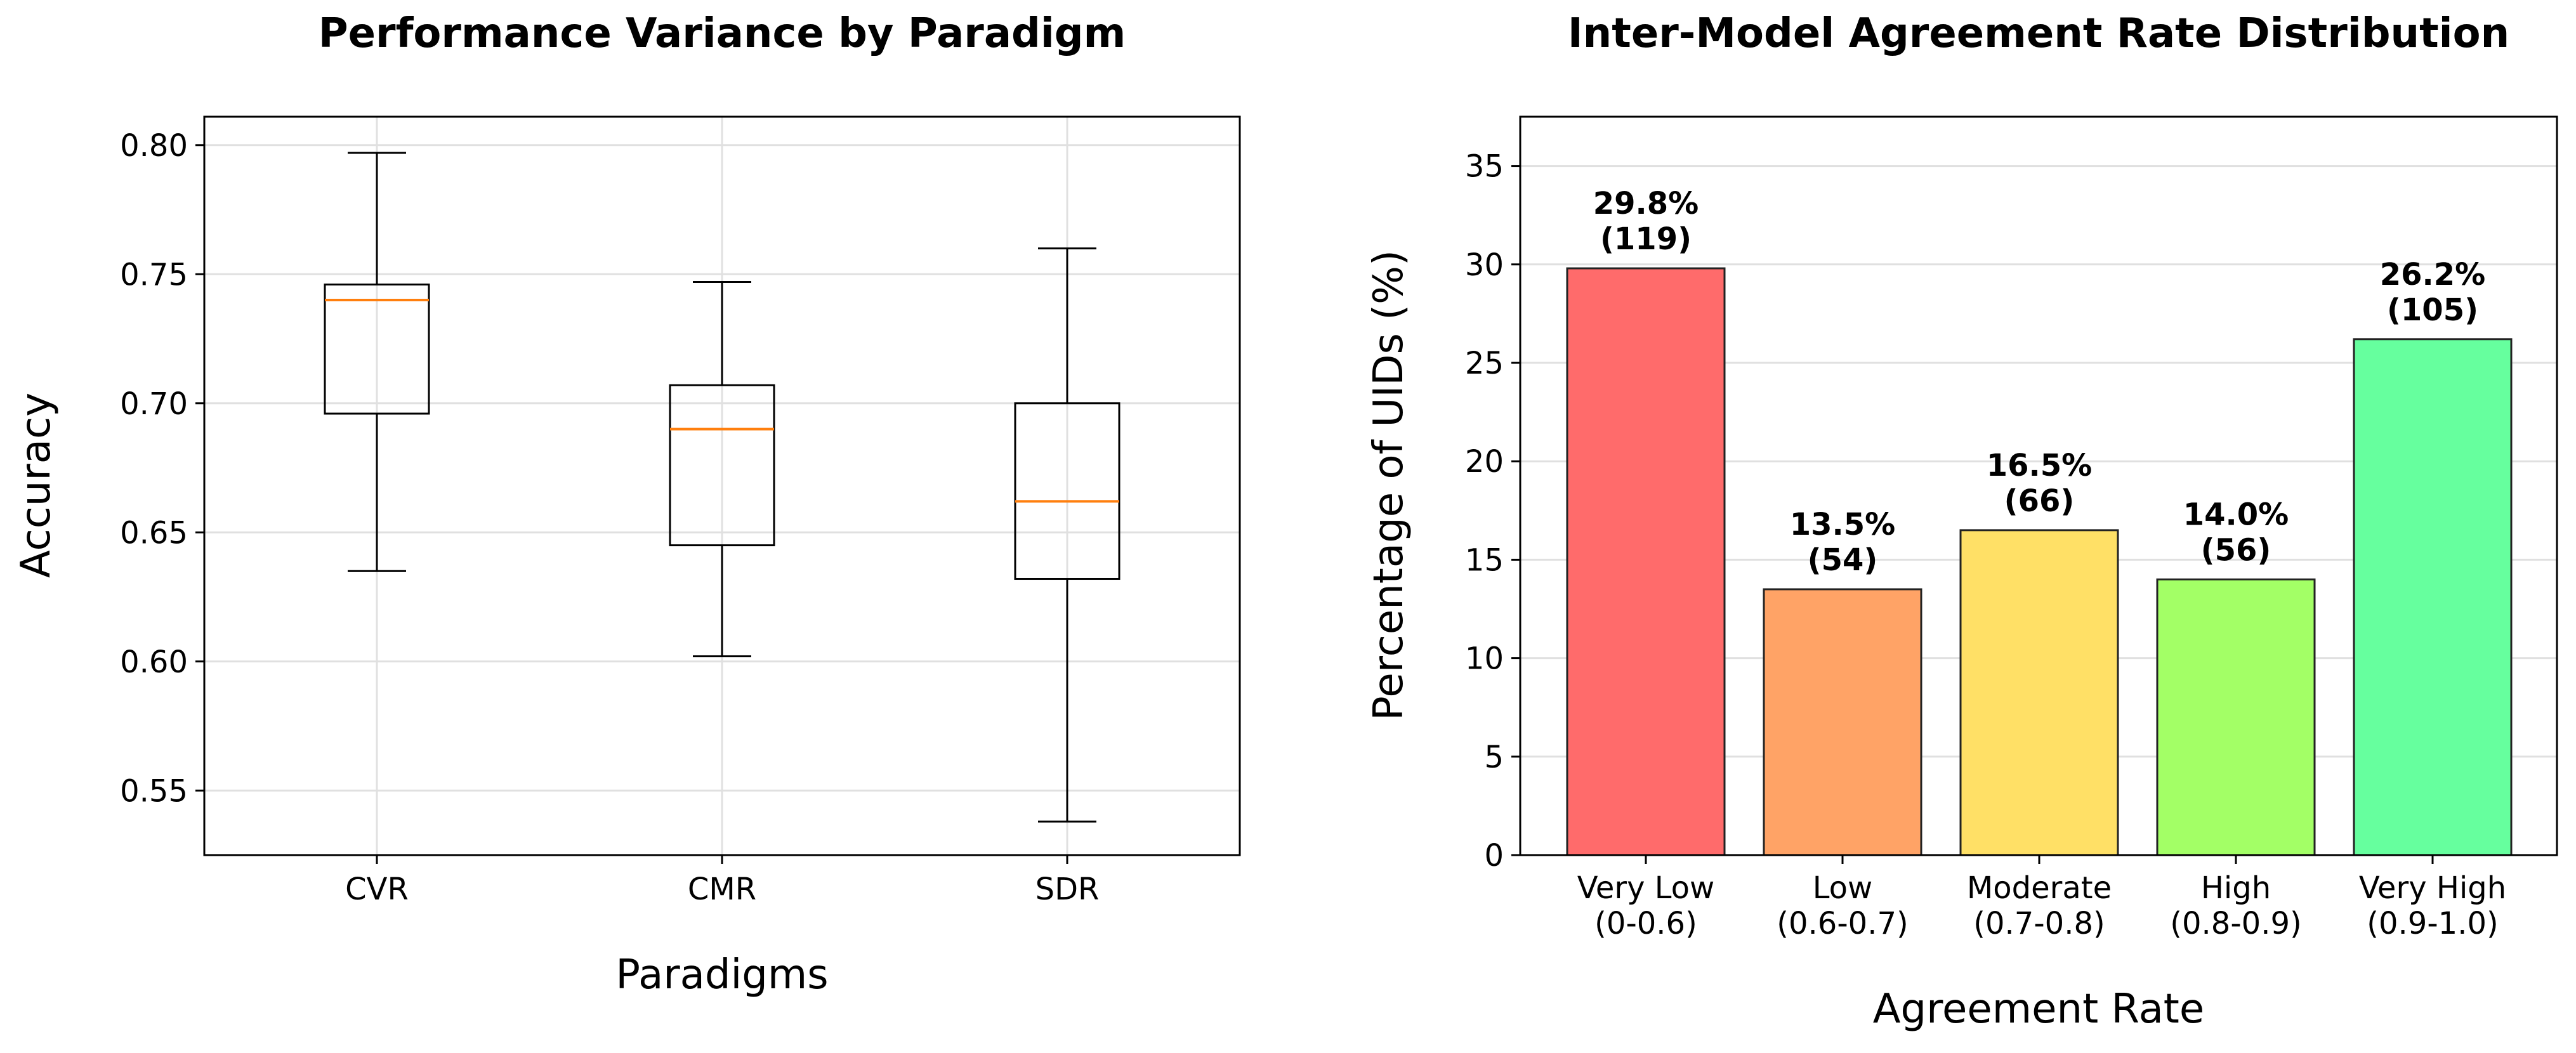 Image resolution: width=2576 pixels, height=1053 pixels. I want to click on x-tick-label: Very High (0.9-1.0), so click(2432, 905).